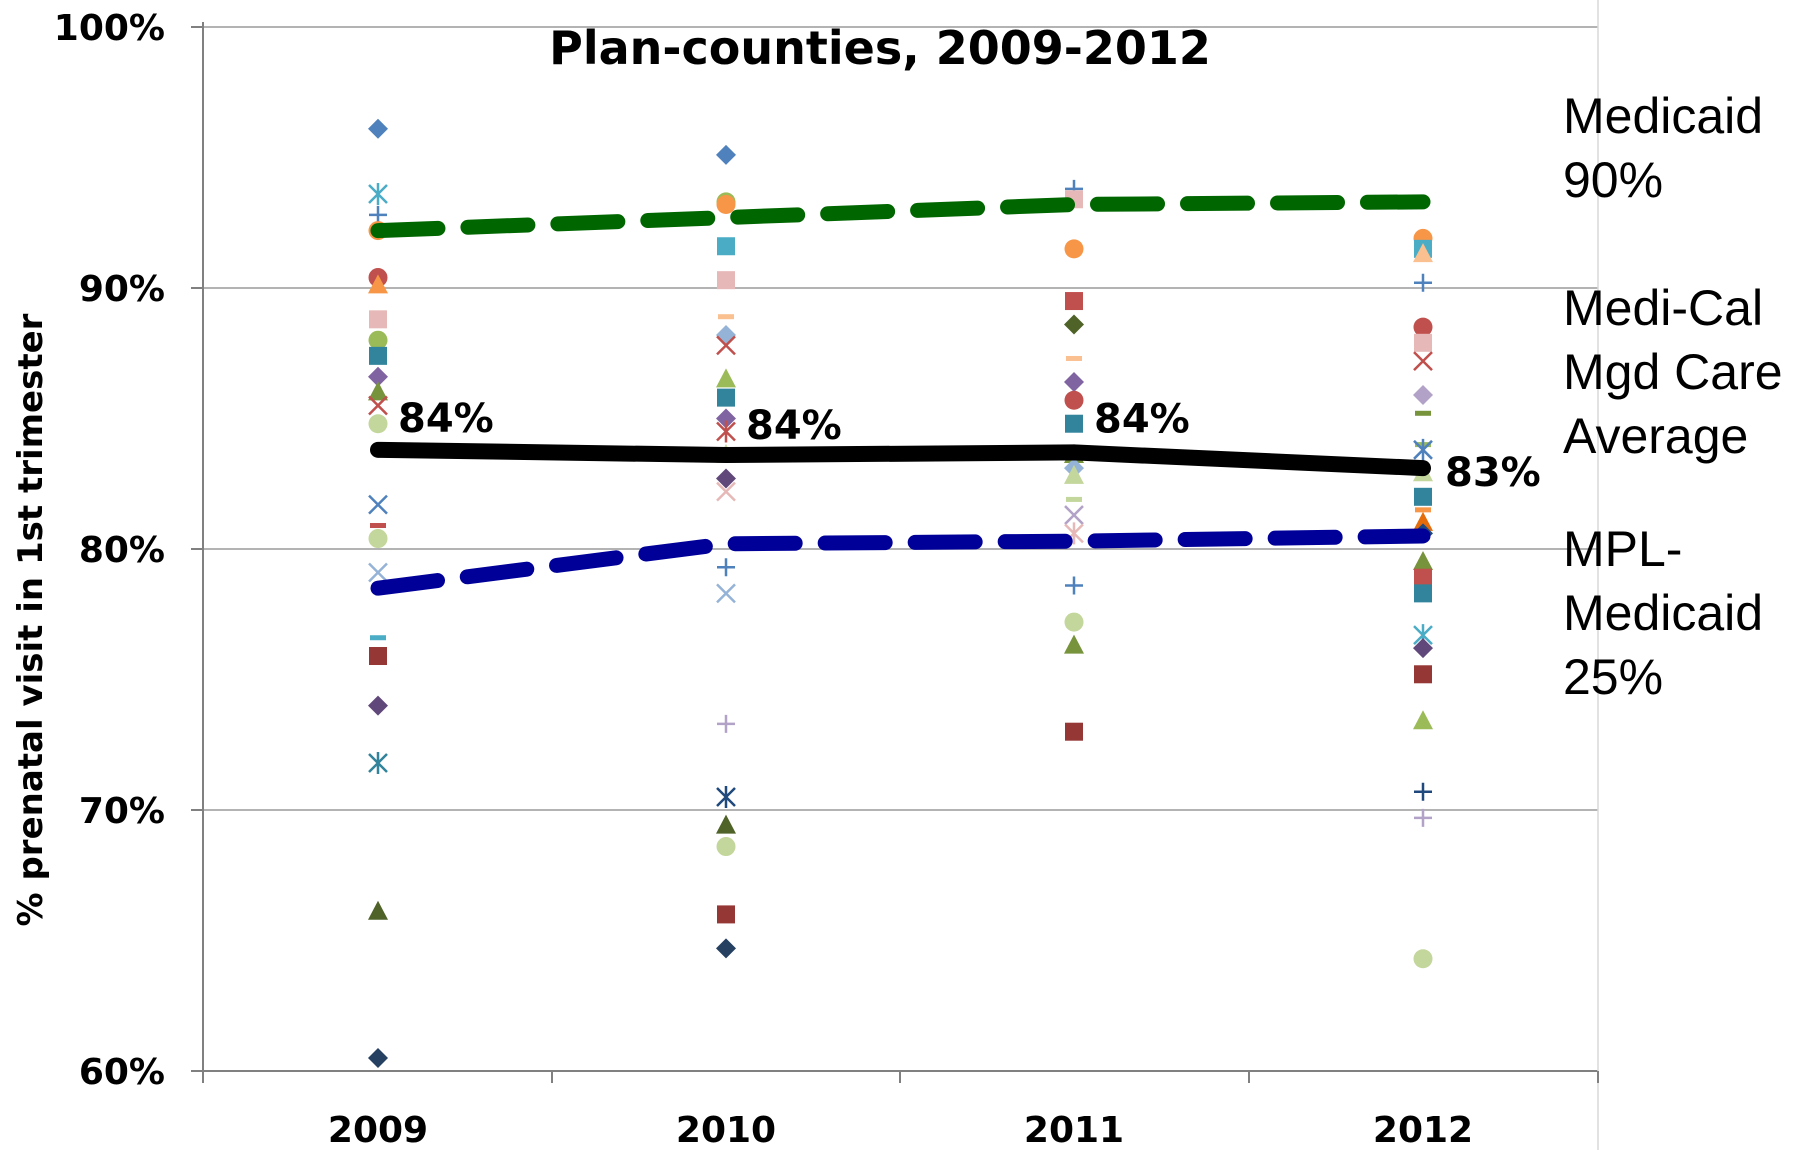  I want to click on y-tick-label: 70%, so click(122, 811).